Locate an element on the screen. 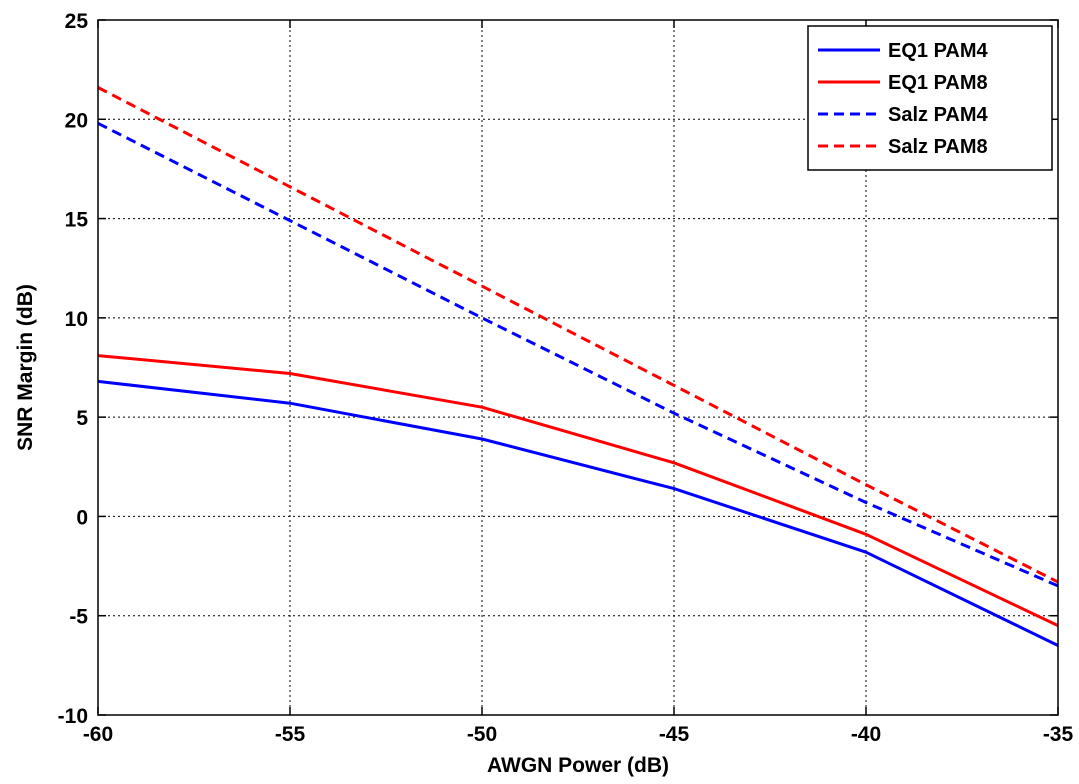 This screenshot has width=1079, height=784. legend-label: EQ1 PAM4 is located at coordinates (938, 51).